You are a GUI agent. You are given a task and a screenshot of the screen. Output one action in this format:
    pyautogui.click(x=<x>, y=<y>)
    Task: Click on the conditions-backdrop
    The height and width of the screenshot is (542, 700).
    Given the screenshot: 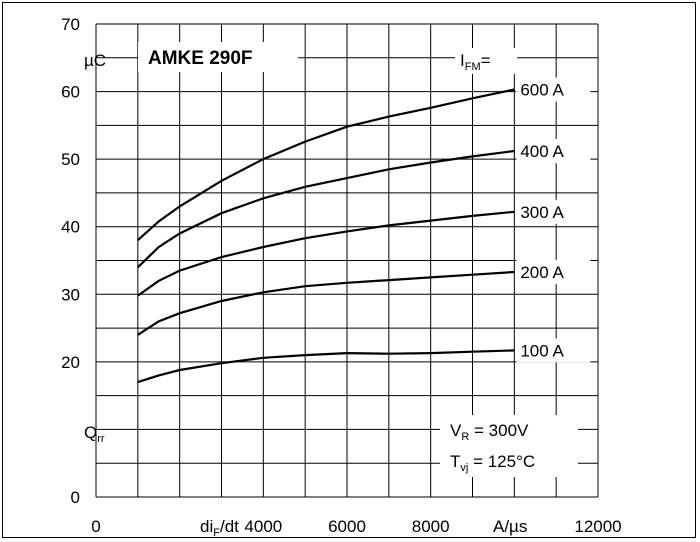 What is the action you would take?
    pyautogui.click(x=509, y=446)
    